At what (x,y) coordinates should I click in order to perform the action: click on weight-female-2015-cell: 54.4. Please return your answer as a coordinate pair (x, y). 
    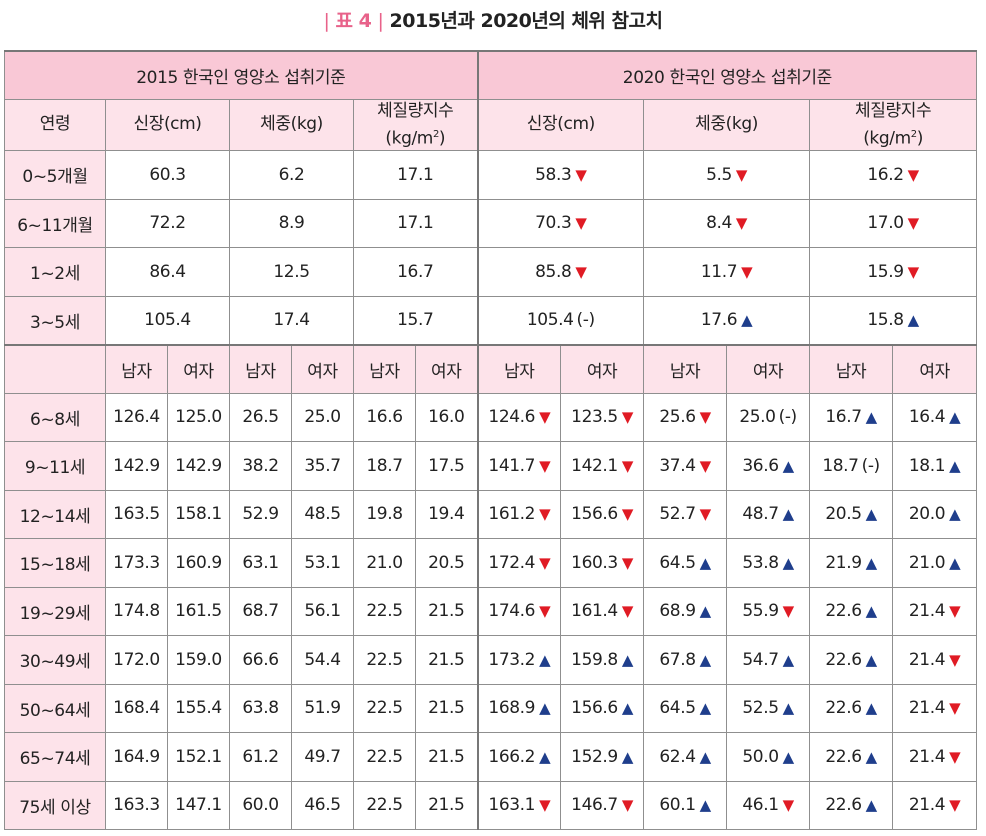
    Looking at the image, I should click on (322, 660).